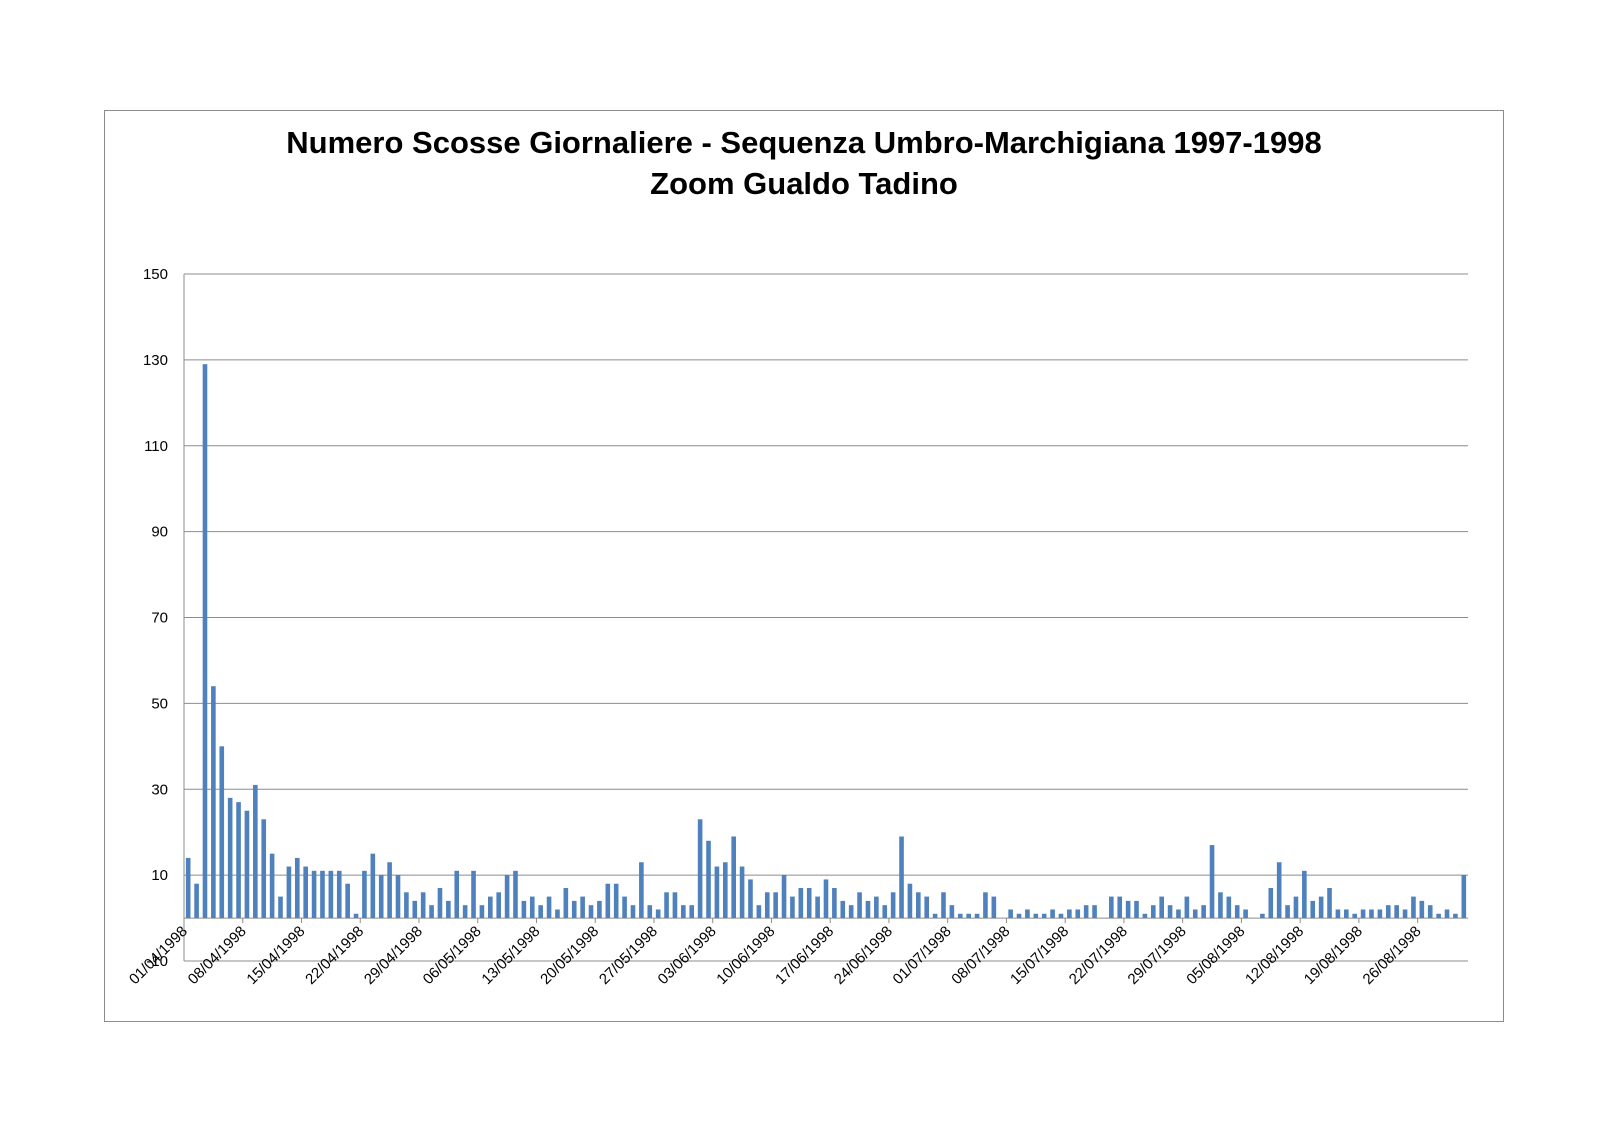  Describe the element at coordinates (628, 955) in the screenshot. I see `x-tick-label: 27/05/1998` at that location.